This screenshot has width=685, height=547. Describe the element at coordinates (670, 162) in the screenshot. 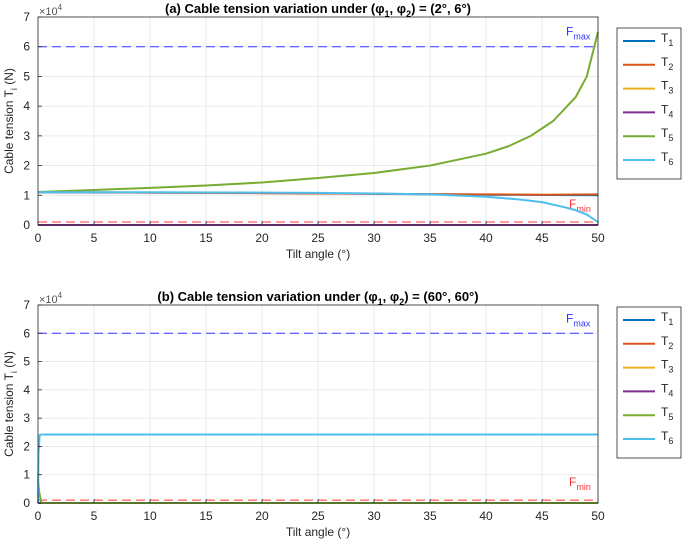

I see `legend-label-sub: 6` at that location.